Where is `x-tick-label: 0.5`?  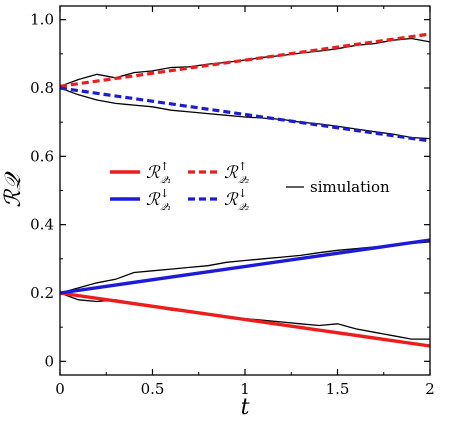 x-tick-label: 0.5 is located at coordinates (153, 389).